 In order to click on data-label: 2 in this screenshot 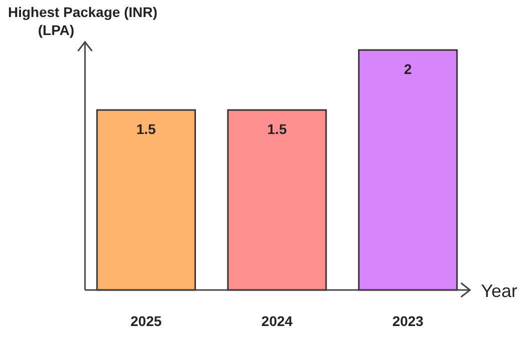, I will do `click(408, 69)`.